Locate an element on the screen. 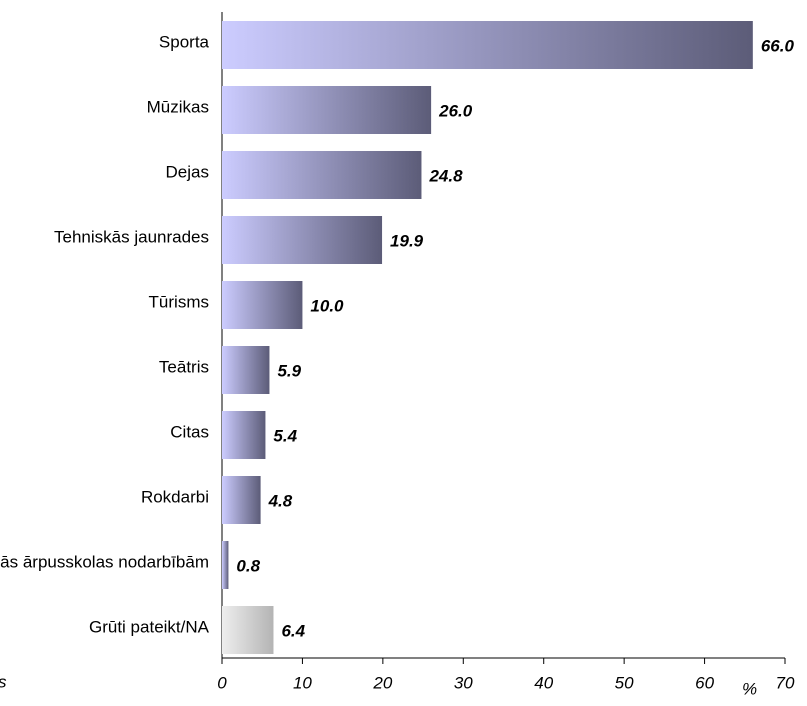 This screenshot has height=706, width=807. y-tick-label: Nepiedalās ārpusskolas nodarbībām is located at coordinates (104, 561).